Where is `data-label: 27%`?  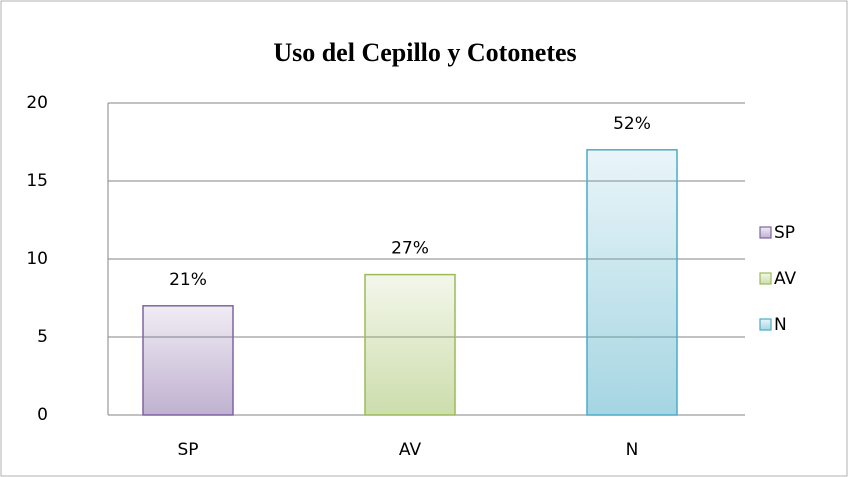
data-label: 27% is located at coordinates (410, 249).